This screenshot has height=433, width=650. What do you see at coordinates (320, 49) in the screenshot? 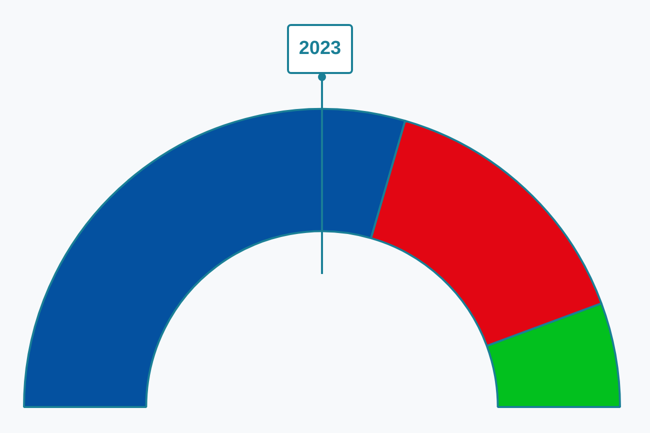
I see `chart-title: 2023` at bounding box center [320, 49].